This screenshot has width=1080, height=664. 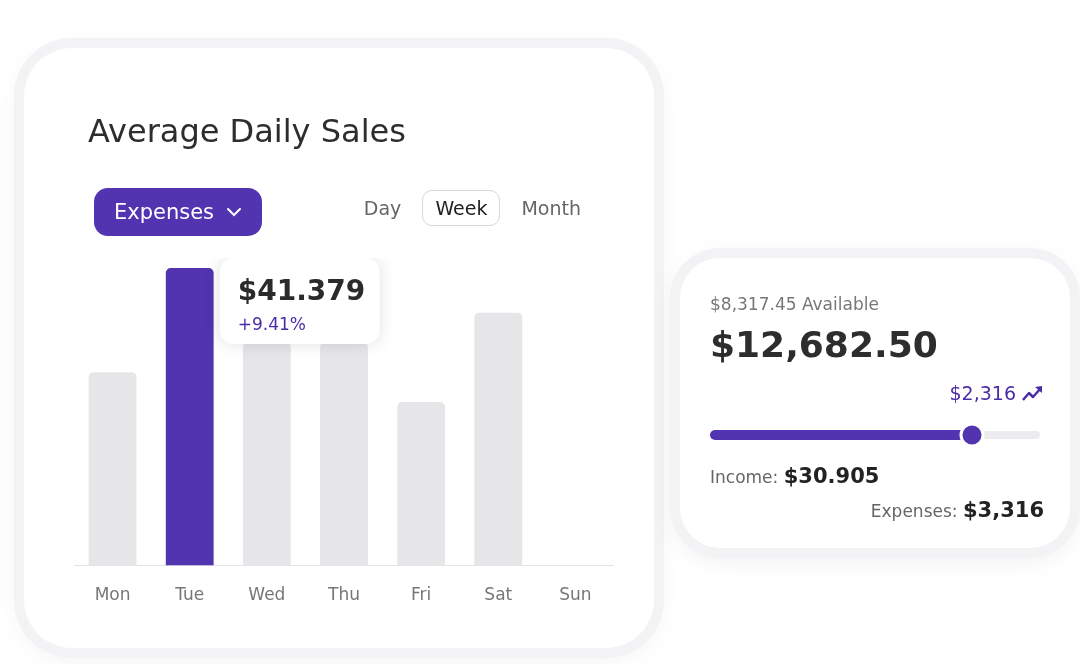 What do you see at coordinates (164, 212) in the screenshot?
I see `text: Expenses` at bounding box center [164, 212].